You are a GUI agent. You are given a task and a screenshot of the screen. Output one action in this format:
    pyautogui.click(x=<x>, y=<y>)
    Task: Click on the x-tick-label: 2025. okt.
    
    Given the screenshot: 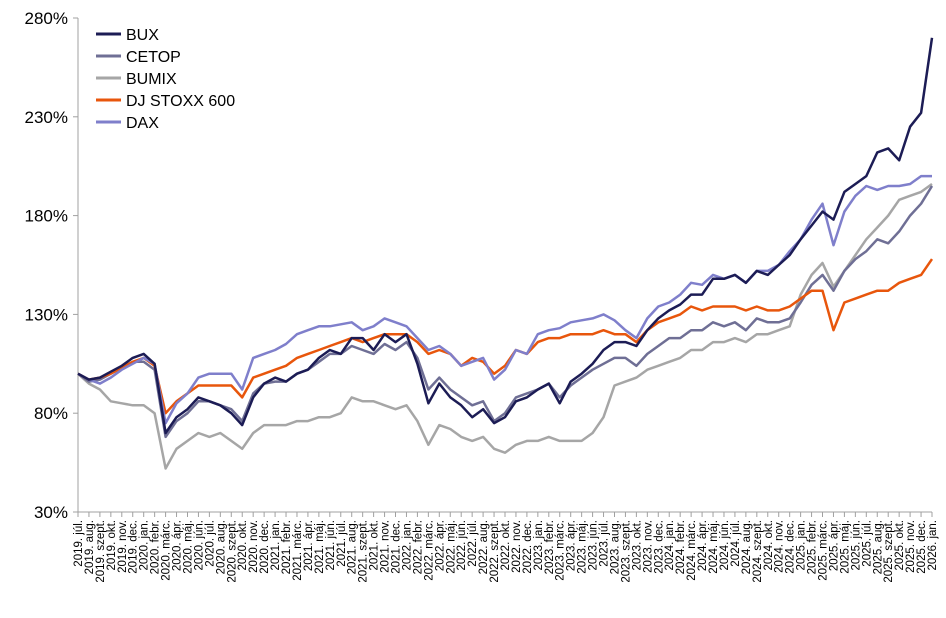 What is the action you would take?
    pyautogui.click(x=900, y=545)
    